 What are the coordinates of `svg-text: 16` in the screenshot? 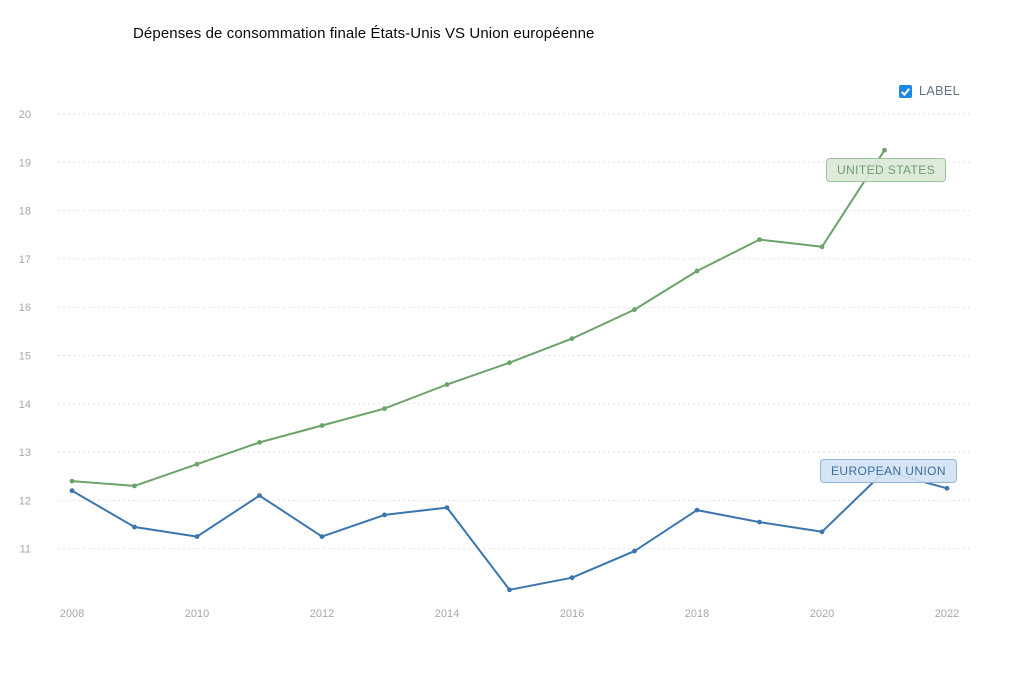 It's located at (25, 308).